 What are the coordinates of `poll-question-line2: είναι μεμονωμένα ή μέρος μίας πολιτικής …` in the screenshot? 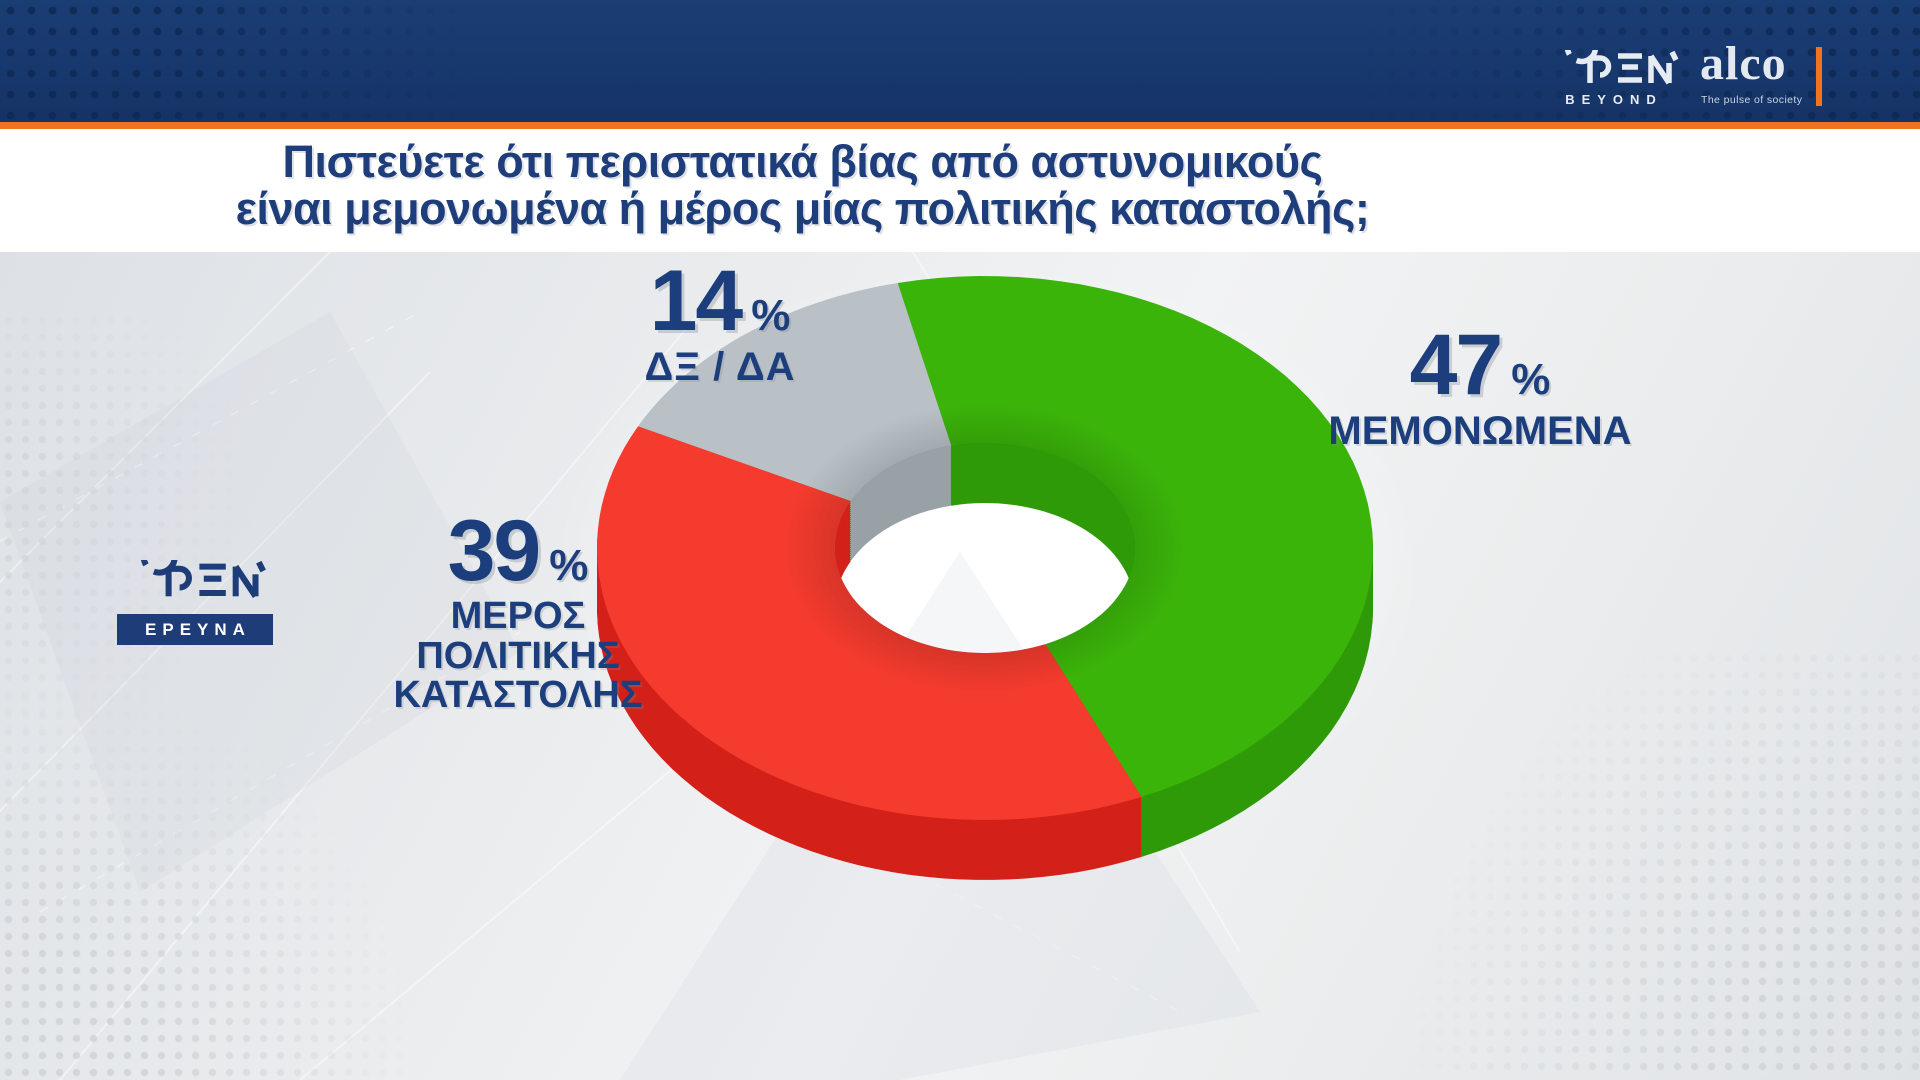 It's located at (802, 208).